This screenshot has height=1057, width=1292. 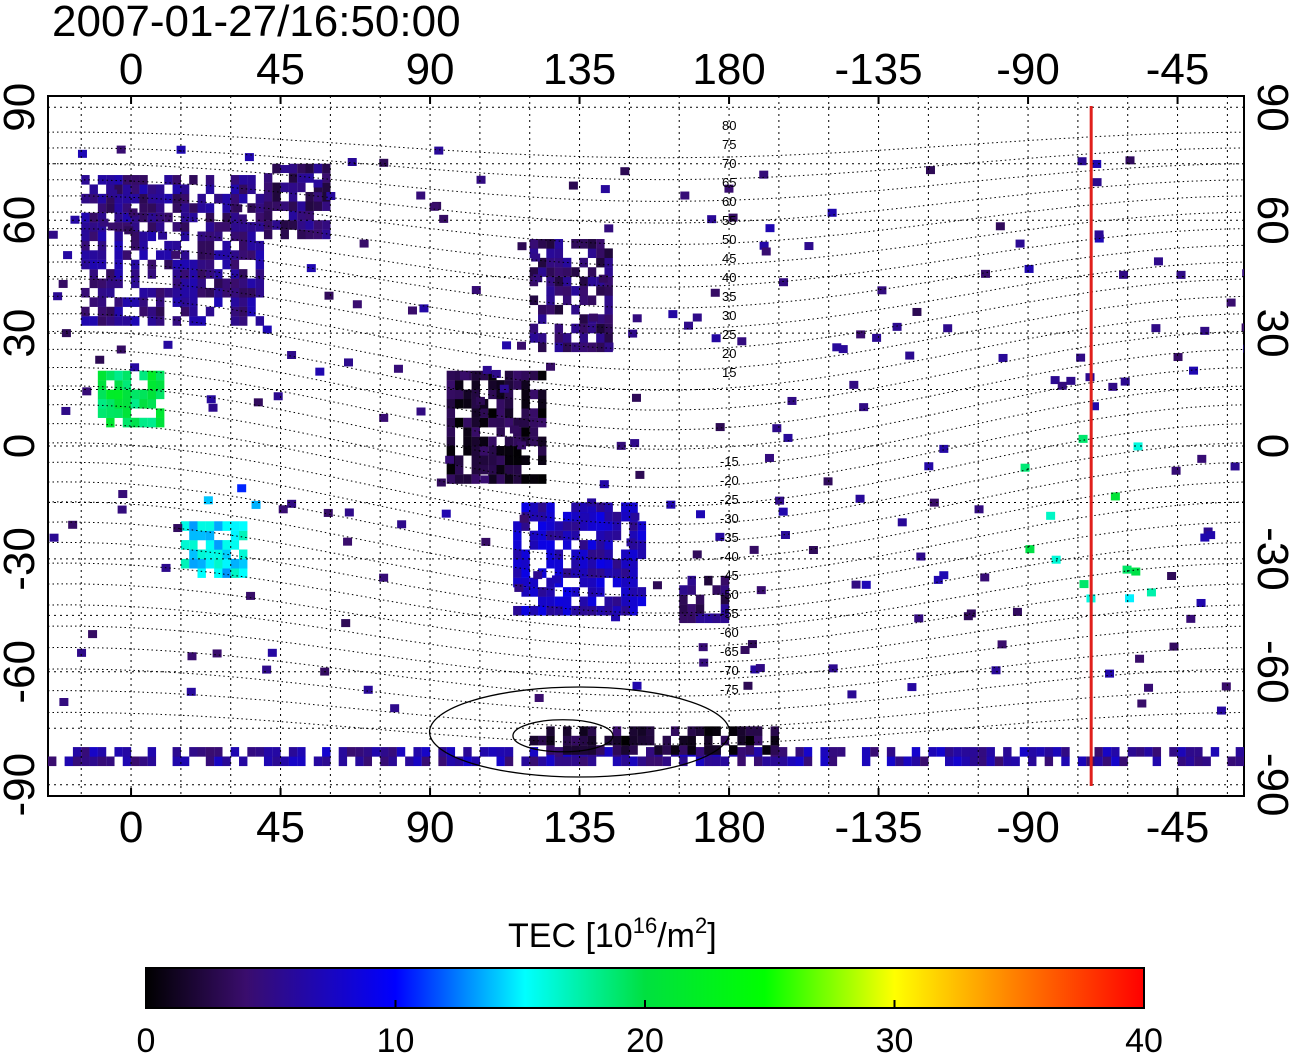 I want to click on right-tick-label: -60, so click(x=1270, y=672).